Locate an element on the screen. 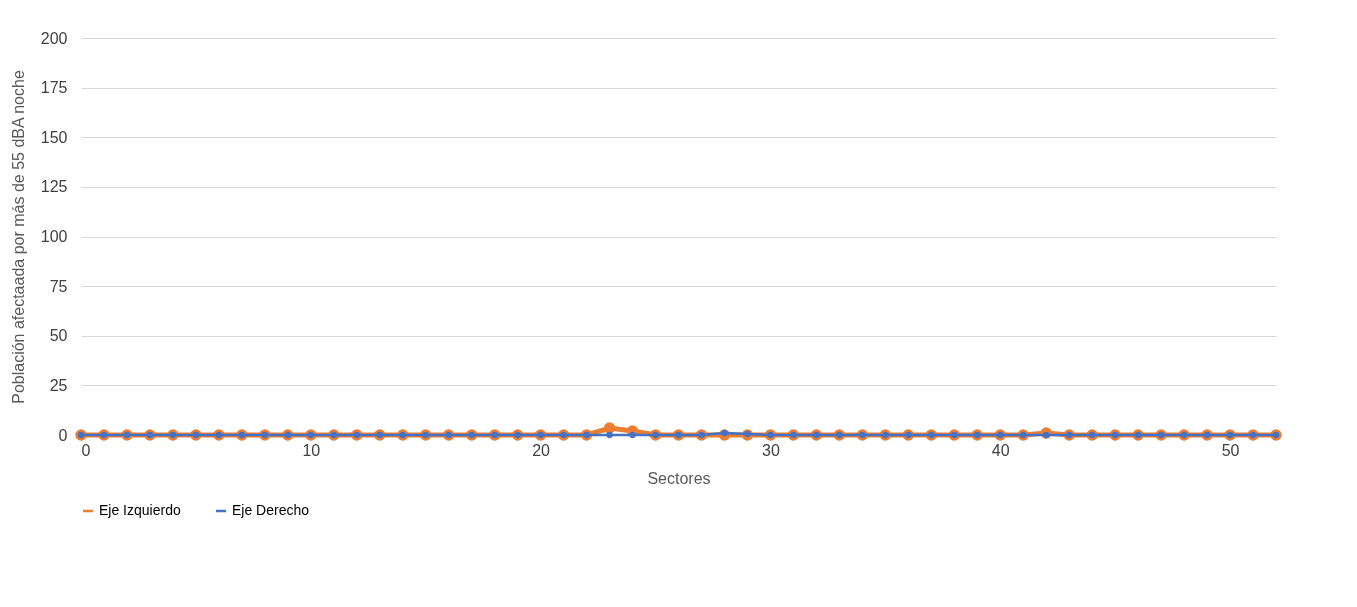 Image resolution: width=1357 pixels, height=607 pixels. x-axis-title: Sectores is located at coordinates (679, 478).